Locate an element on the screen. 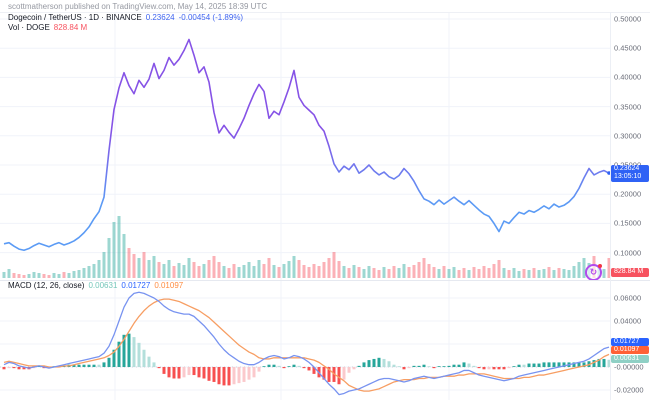 The image size is (650, 400). price-change-value: -0.00454 (-1.89%) is located at coordinates (211, 17).